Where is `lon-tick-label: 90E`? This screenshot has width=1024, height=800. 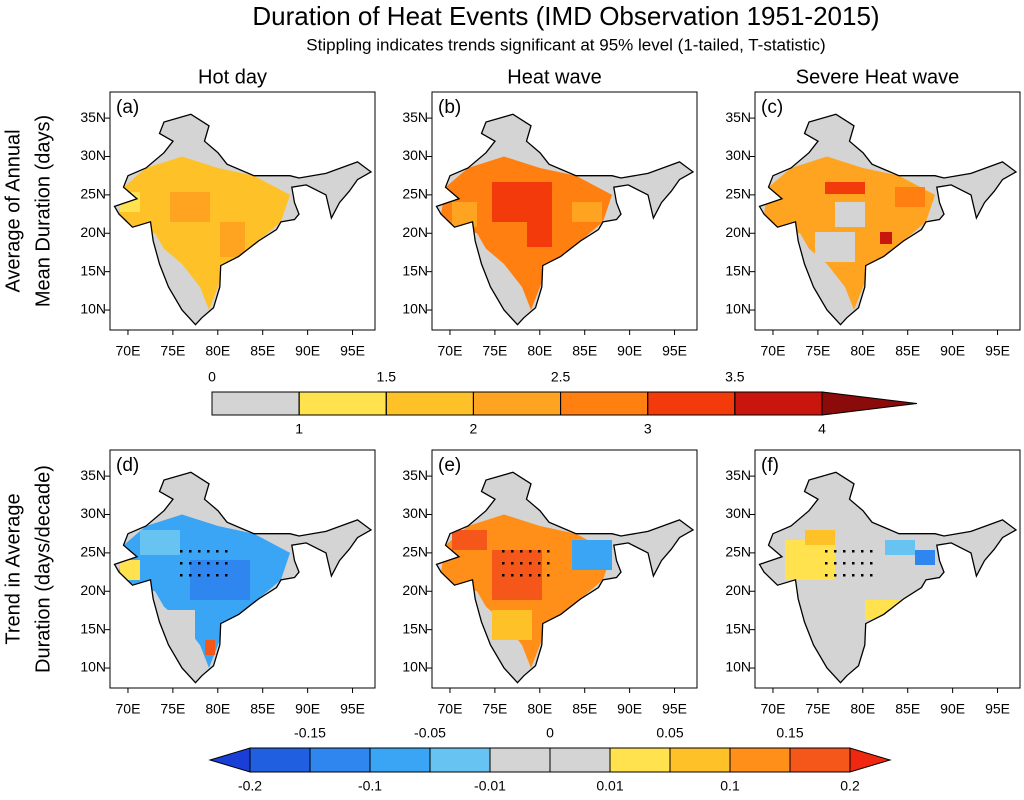 lon-tick-label: 90E is located at coordinates (952, 351).